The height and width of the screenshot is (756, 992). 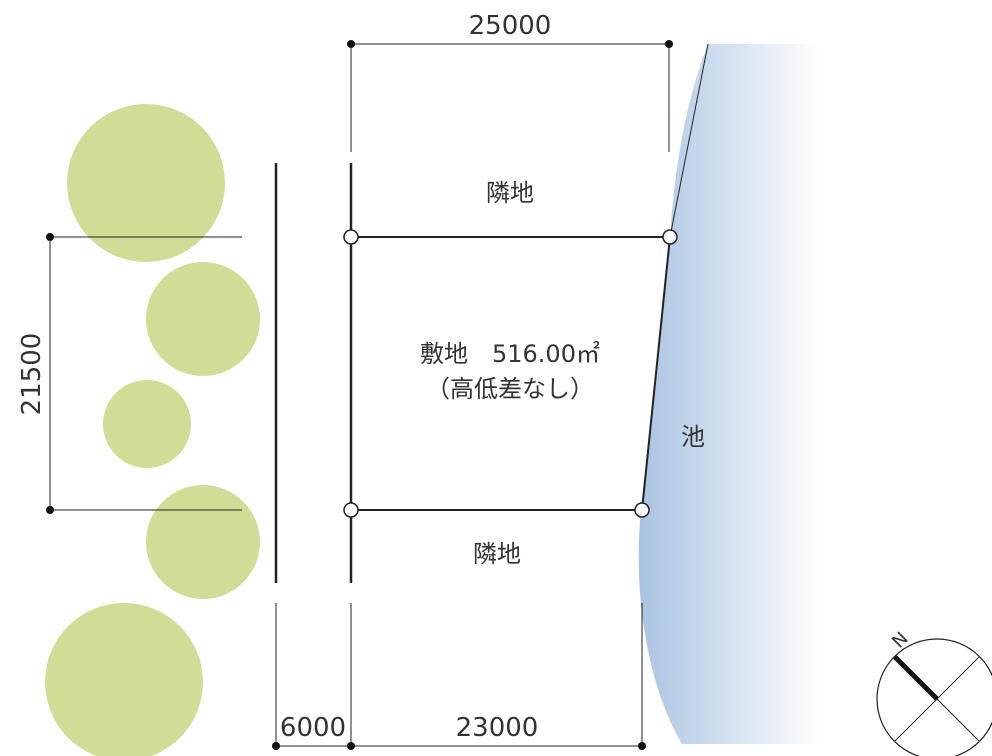 I want to click on compass-ring, so click(x=934, y=697).